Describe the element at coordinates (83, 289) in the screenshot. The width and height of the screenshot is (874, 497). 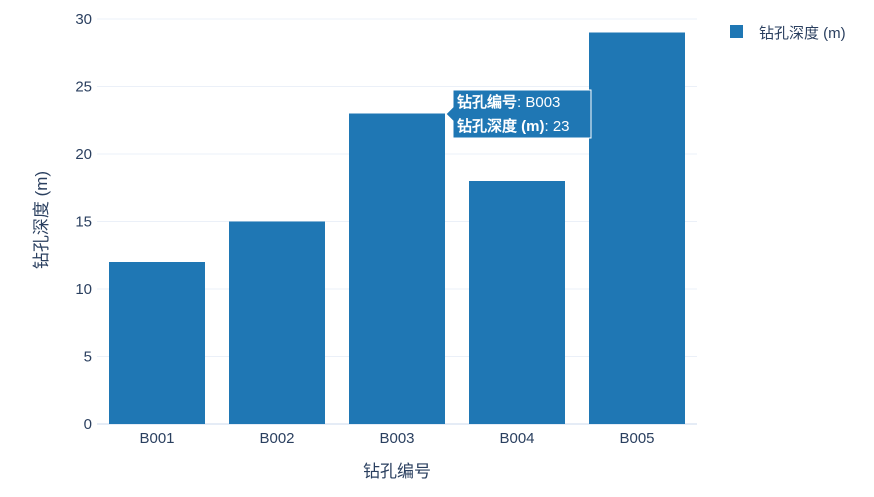
I see `y-tick-label: 10` at that location.